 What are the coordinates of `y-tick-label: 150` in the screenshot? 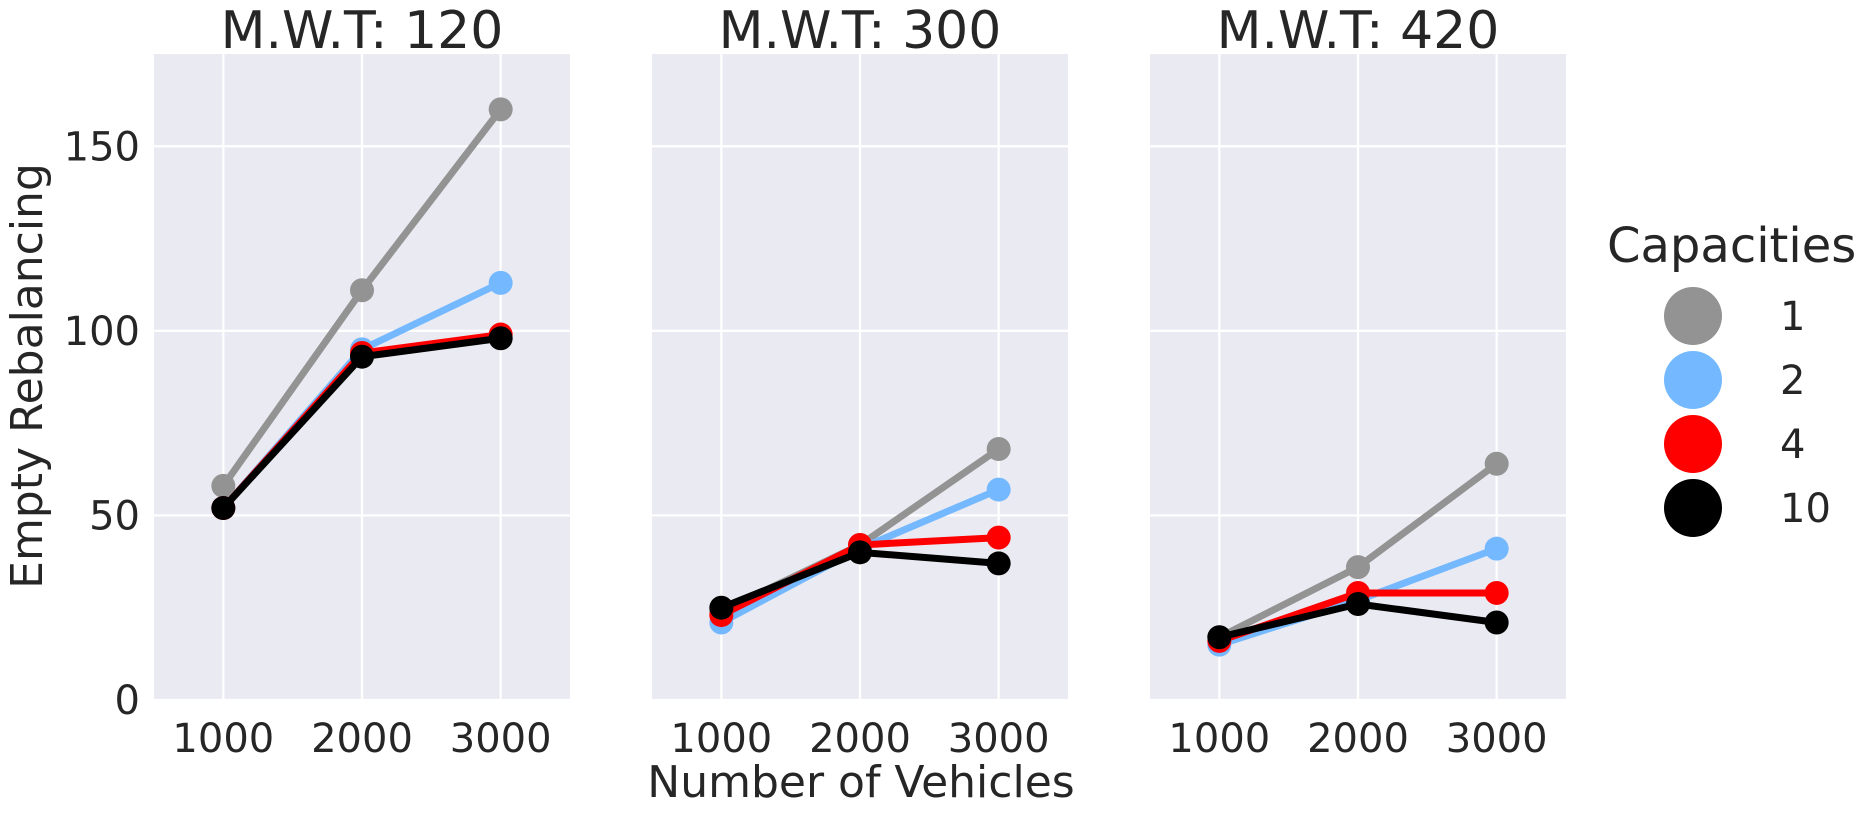 It's located at (102, 147).